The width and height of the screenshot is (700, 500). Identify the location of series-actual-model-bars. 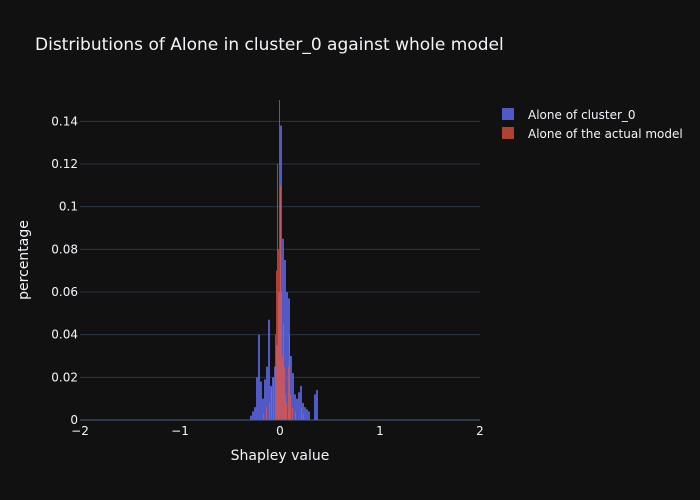
(283, 260).